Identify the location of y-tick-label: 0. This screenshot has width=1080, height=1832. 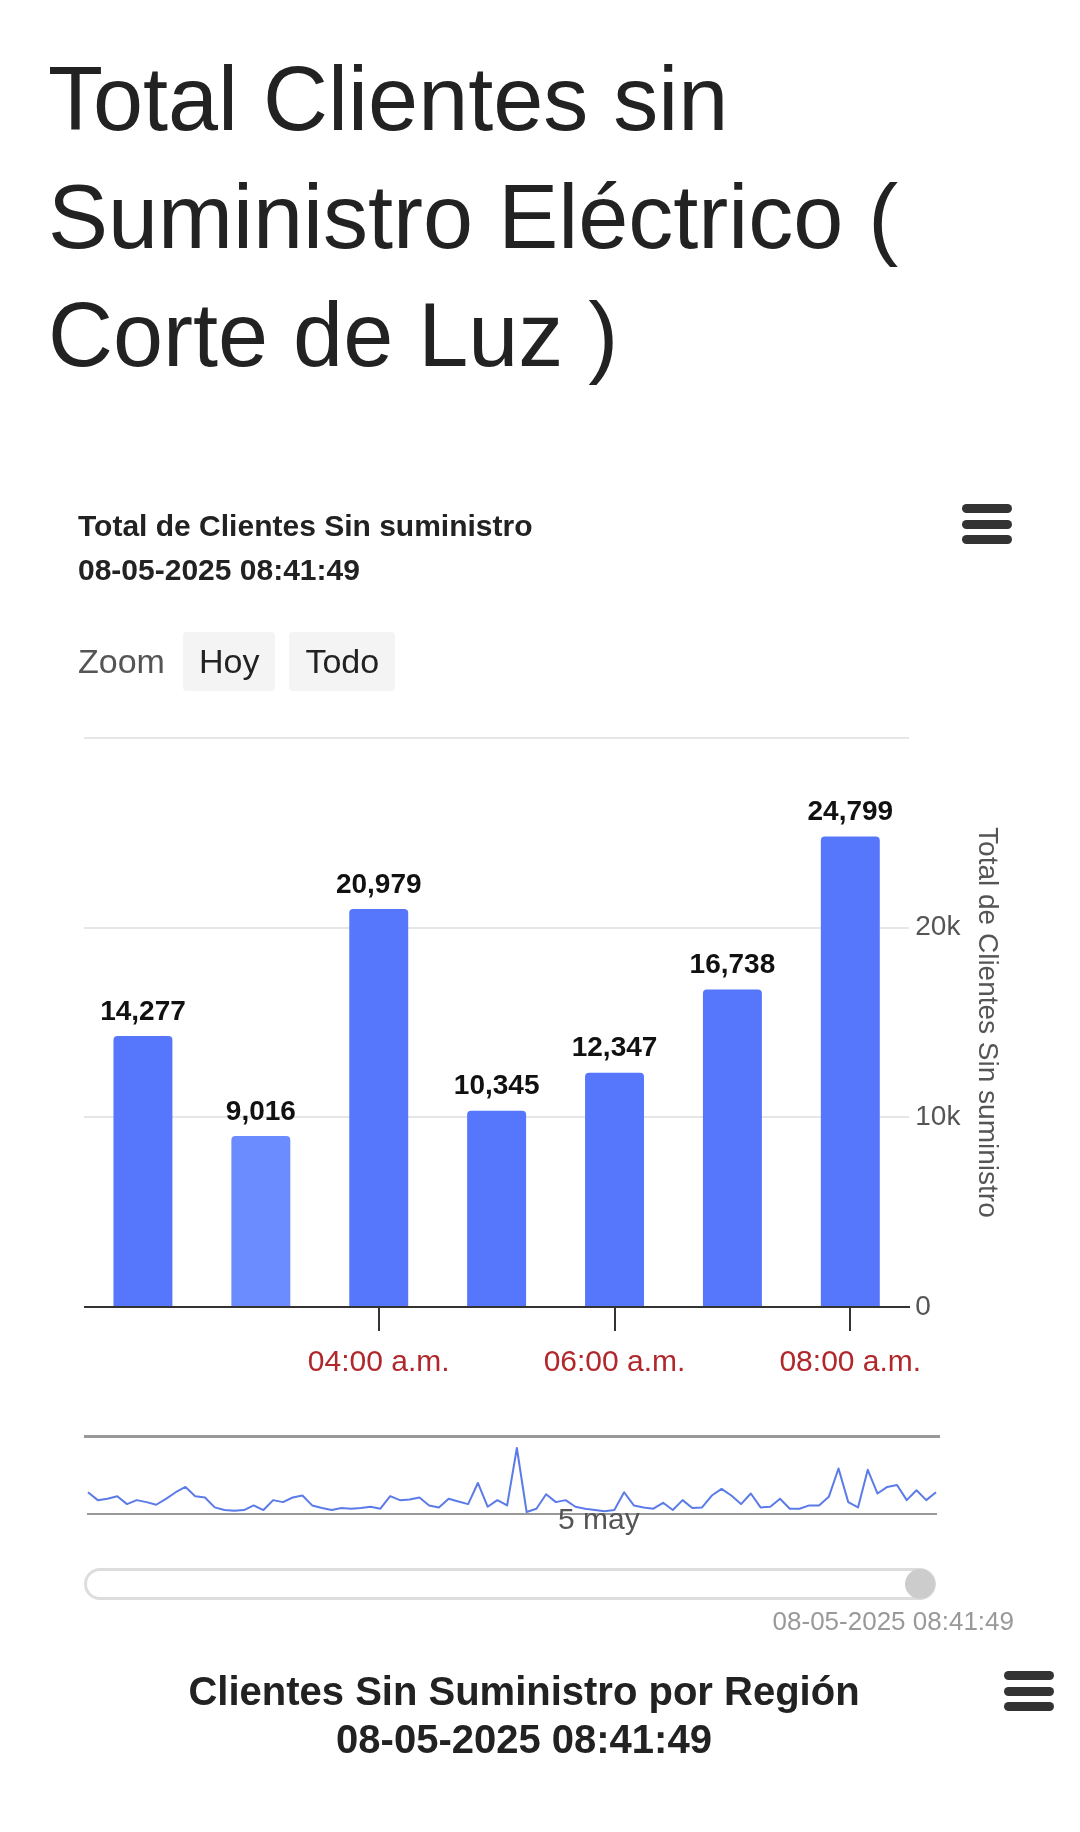
(923, 1305).